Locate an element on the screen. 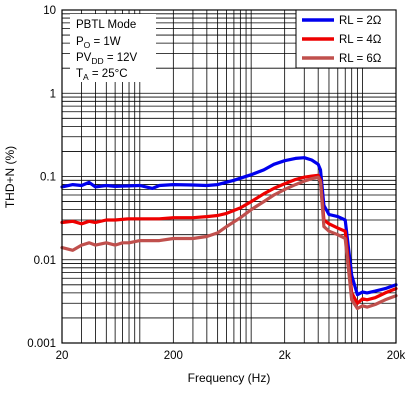 This screenshot has width=407, height=402. x-axis-label: Frequency (Hz) is located at coordinates (229, 378).